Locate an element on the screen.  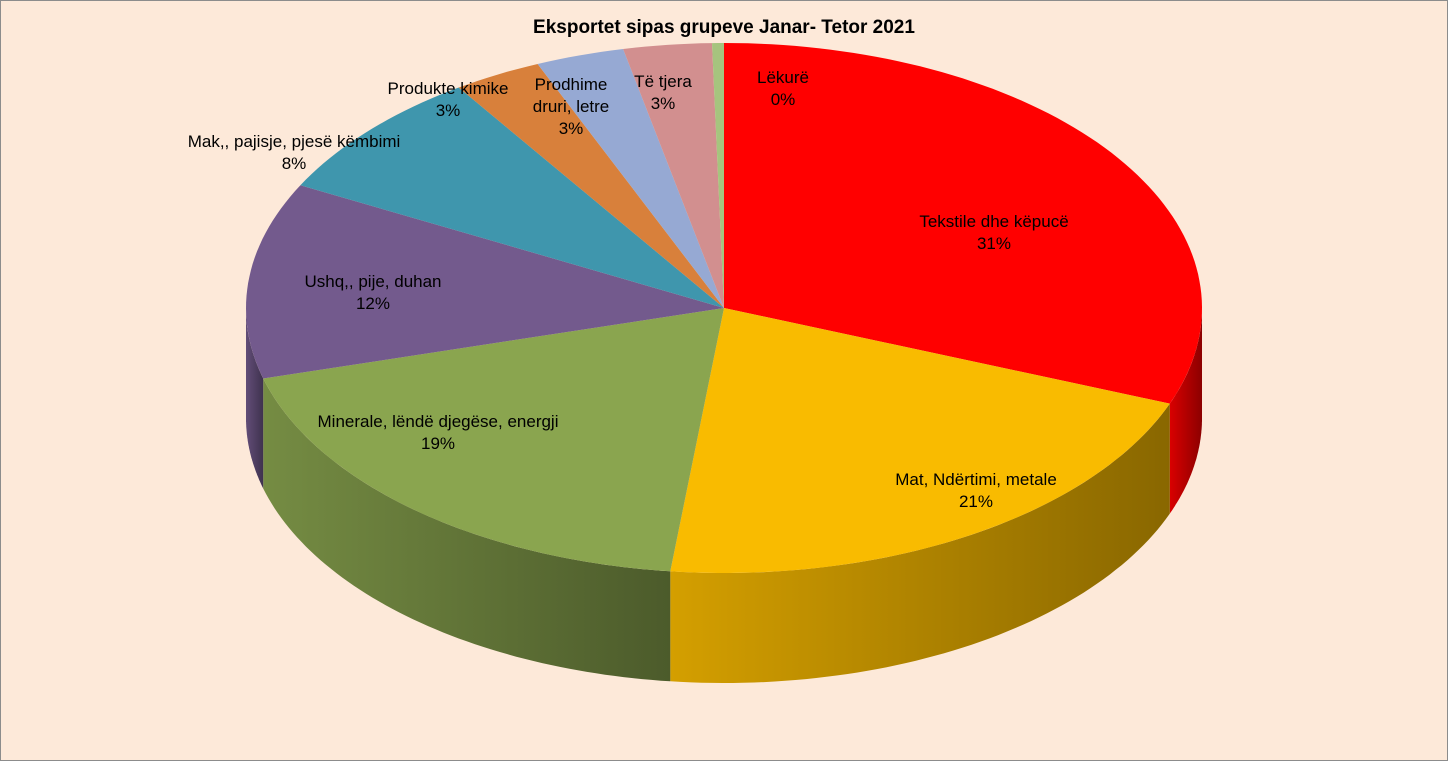
value-label: 19% is located at coordinates (438, 443).